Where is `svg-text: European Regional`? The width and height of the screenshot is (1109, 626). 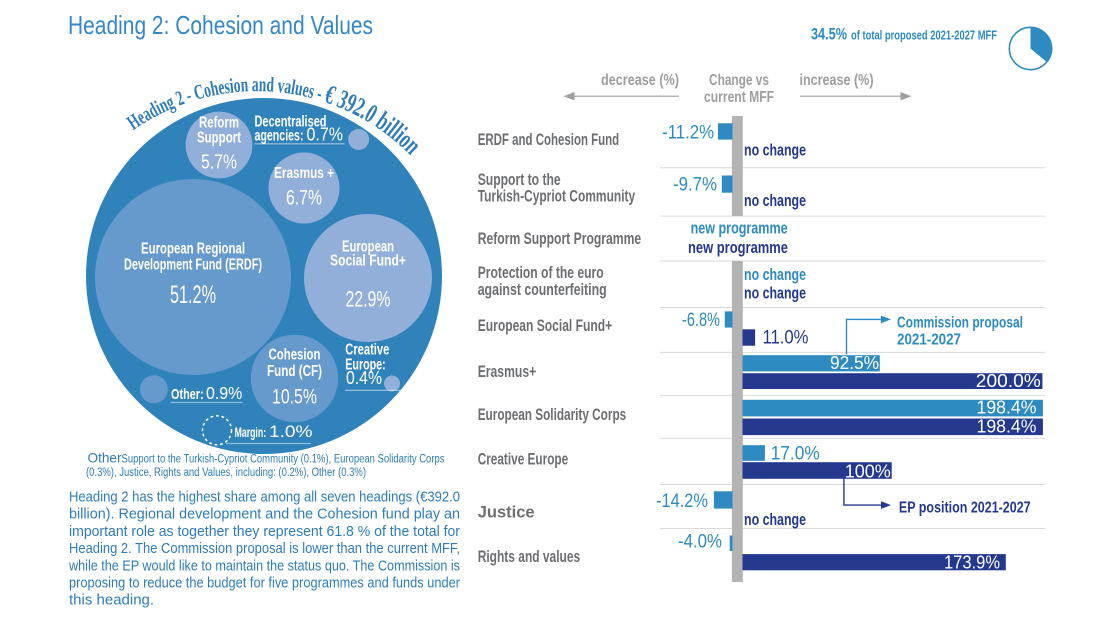 svg-text: European Regional is located at coordinates (193, 249).